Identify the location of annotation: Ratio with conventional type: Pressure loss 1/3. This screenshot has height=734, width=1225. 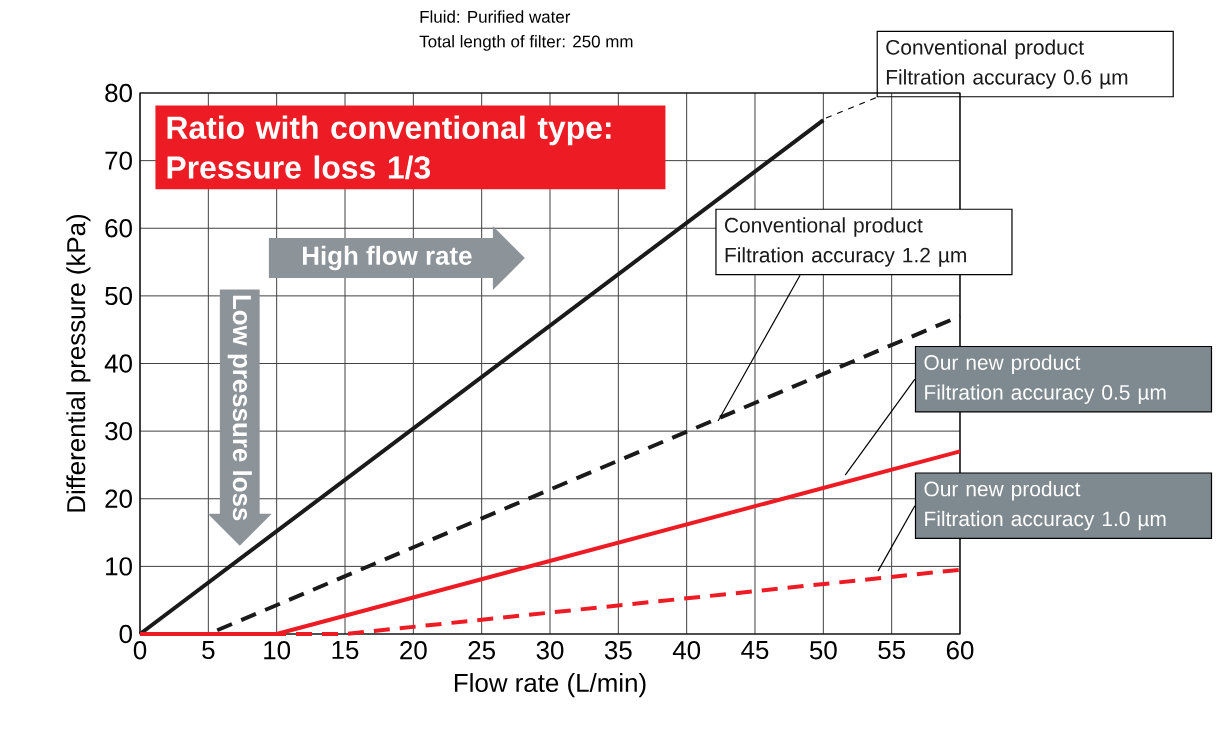
(389, 147).